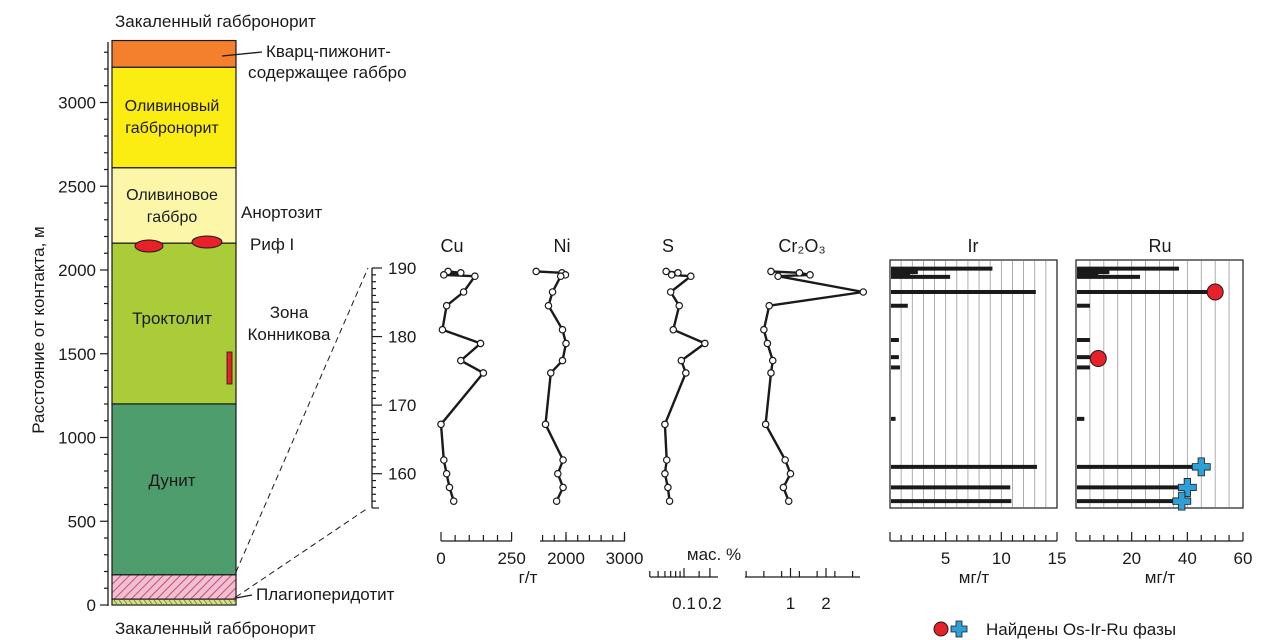 This screenshot has height=640, width=1264. What do you see at coordinates (83, 333) in the screenshot?
I see `depth-axis-ticks: 0 500 1000 1500 2000 2500 3000` at bounding box center [83, 333].